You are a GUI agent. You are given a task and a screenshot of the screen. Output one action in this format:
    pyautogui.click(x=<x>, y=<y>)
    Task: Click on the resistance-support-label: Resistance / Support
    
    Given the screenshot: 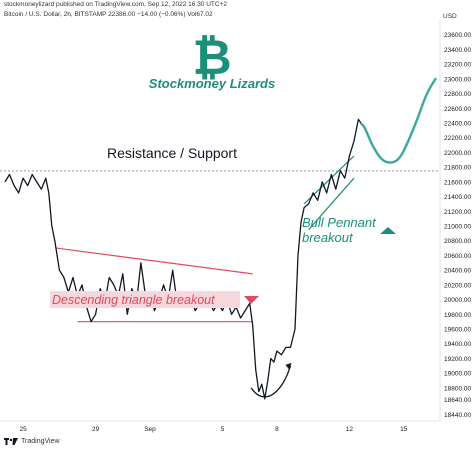 What is the action you would take?
    pyautogui.click(x=172, y=153)
    